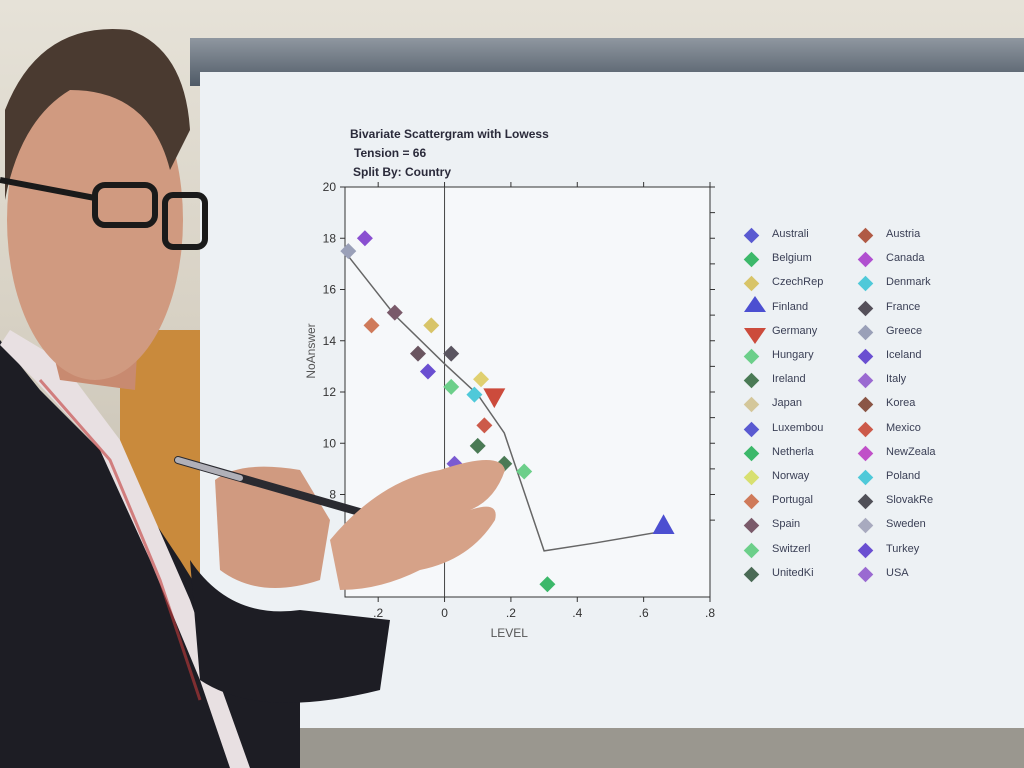 This screenshot has width=1024, height=768. What do you see at coordinates (790, 234) in the screenshot?
I see `legend-label: Australi` at bounding box center [790, 234].